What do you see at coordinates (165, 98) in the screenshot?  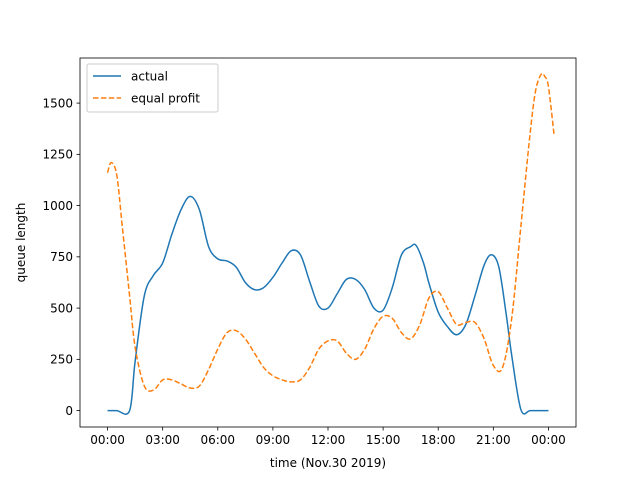 I see `legend-label-equal-profit: equal profit` at bounding box center [165, 98].